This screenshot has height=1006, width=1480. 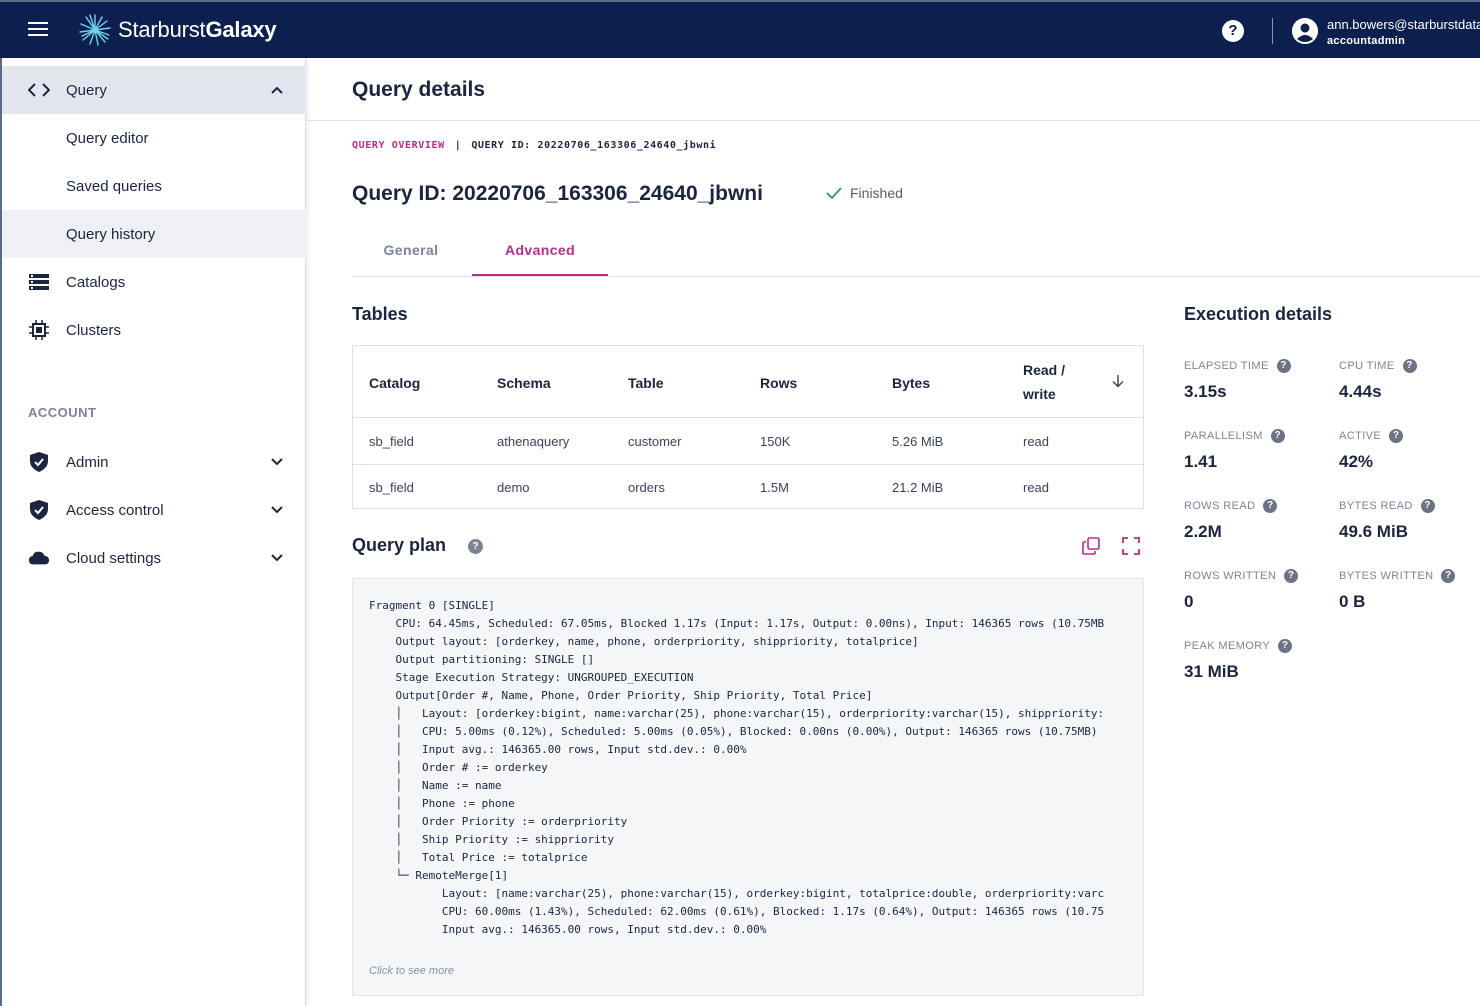 I want to click on cloud-icon, so click(x=39, y=558).